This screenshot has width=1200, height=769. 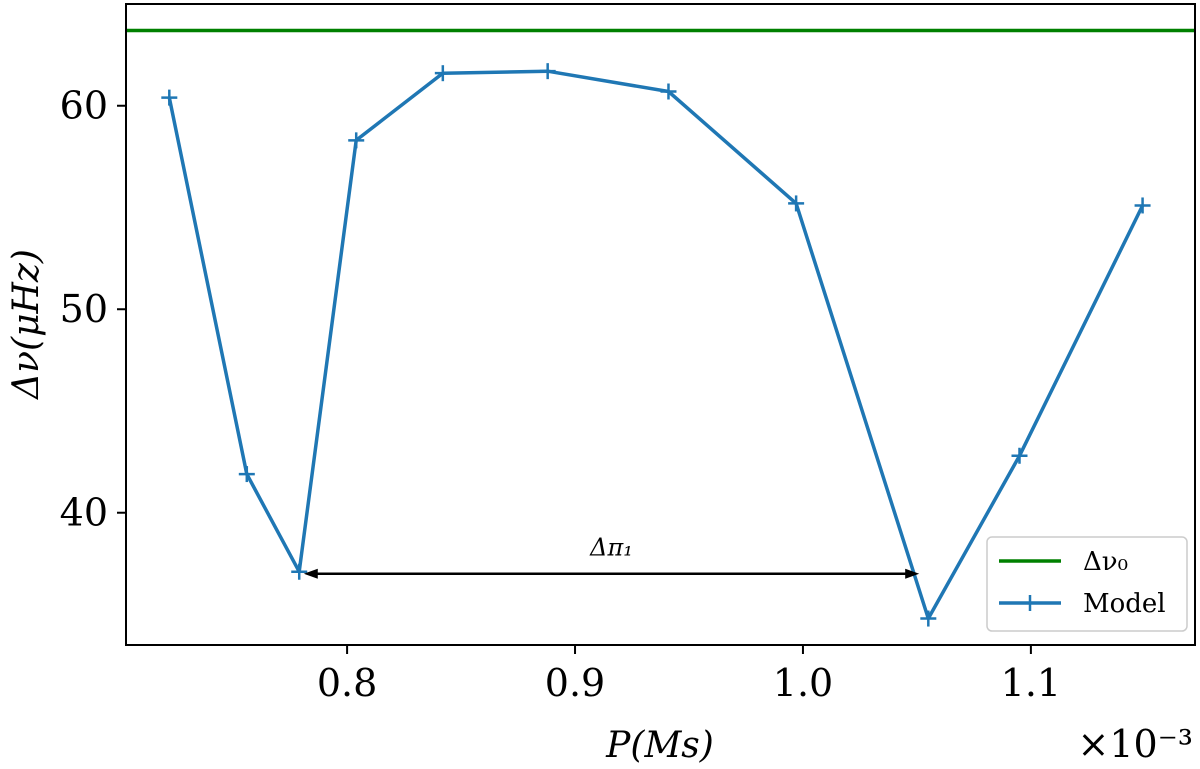 I want to click on legend-label-dnu0: Δν₀, so click(x=1105, y=562).